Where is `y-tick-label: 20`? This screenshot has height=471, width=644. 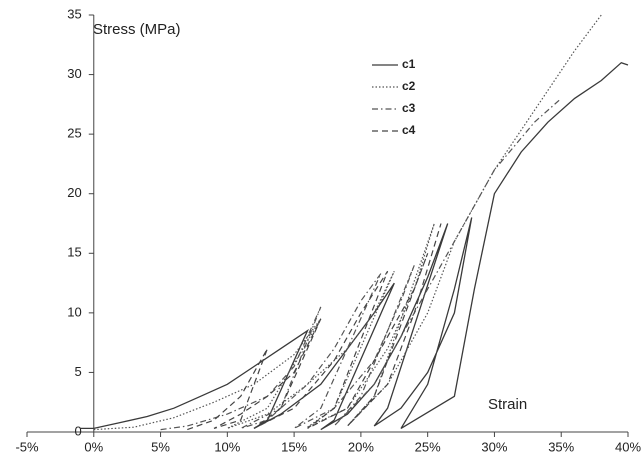 y-tick-label: 20 is located at coordinates (74, 192).